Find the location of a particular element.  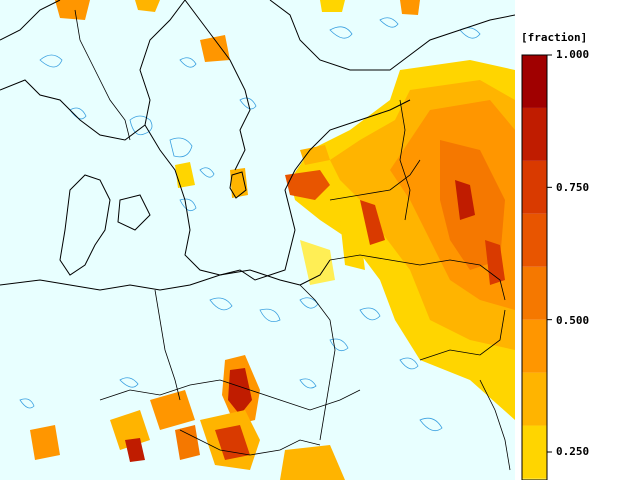

legend-tick-label-0750: 0.750 is located at coordinates (573, 187).